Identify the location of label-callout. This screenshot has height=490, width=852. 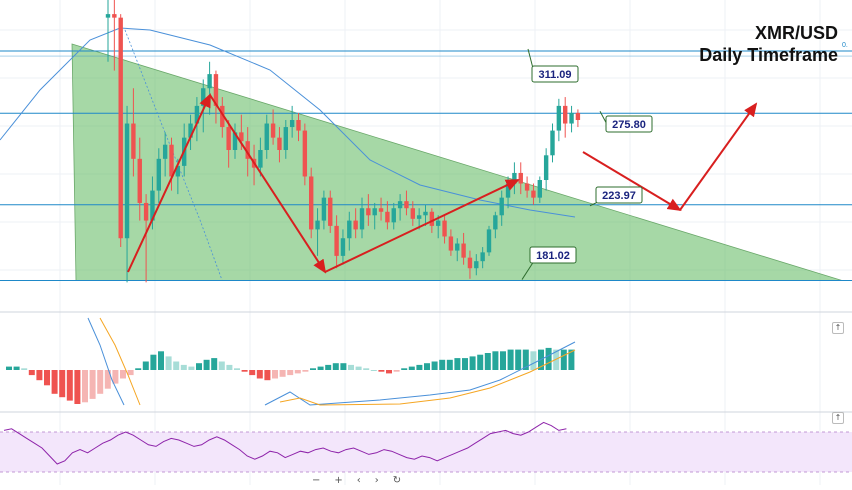
(528, 270).